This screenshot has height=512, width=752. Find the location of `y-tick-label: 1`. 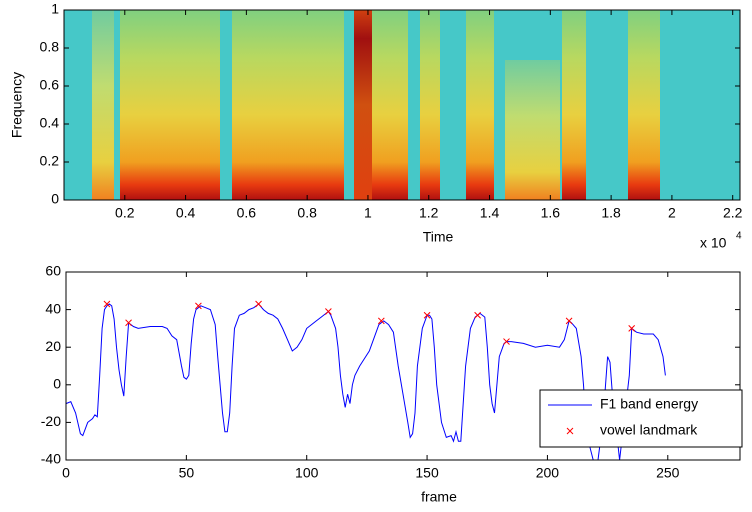

y-tick-label: 1 is located at coordinates (55, 9).